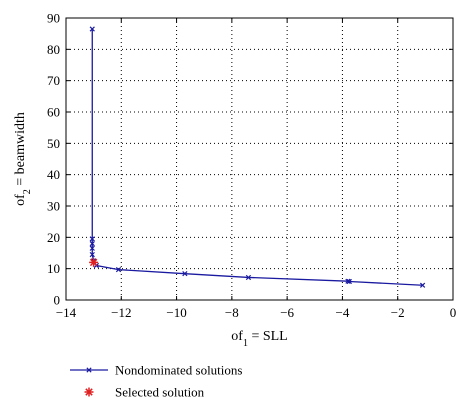 This screenshot has height=414, width=474. Describe the element at coordinates (245, 343) in the screenshot. I see `x-axis-label-sub: 1` at that location.